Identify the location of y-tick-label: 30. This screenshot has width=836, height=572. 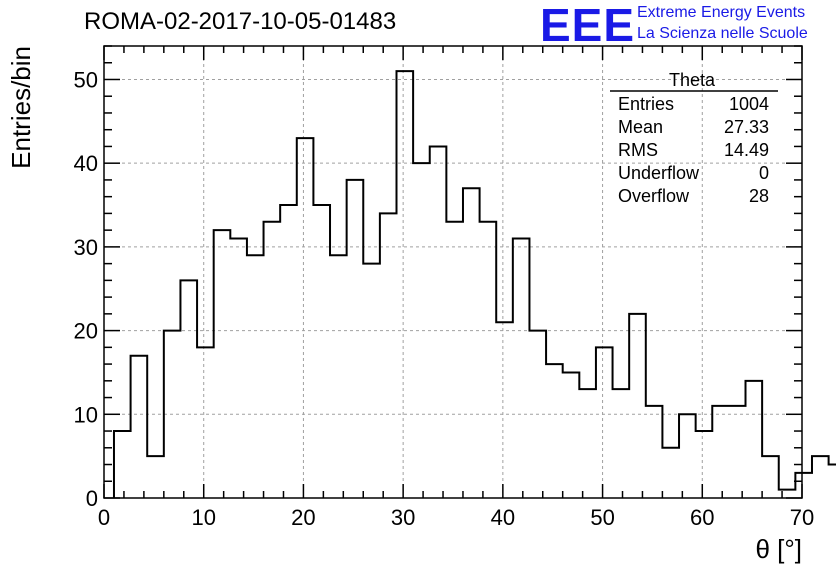
(86, 247).